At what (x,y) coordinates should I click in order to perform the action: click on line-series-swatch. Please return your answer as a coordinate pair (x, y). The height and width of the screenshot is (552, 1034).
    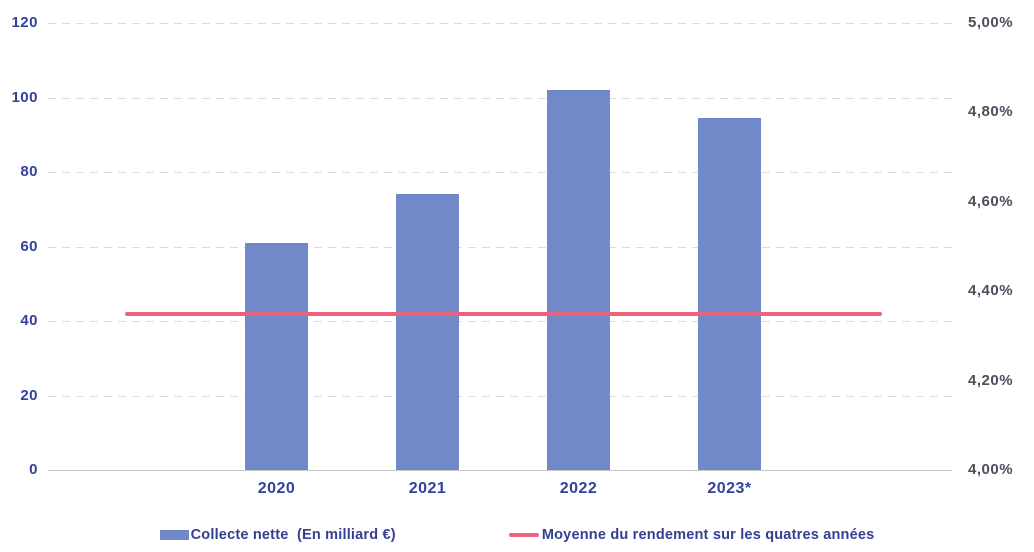
    Looking at the image, I should click on (523, 535).